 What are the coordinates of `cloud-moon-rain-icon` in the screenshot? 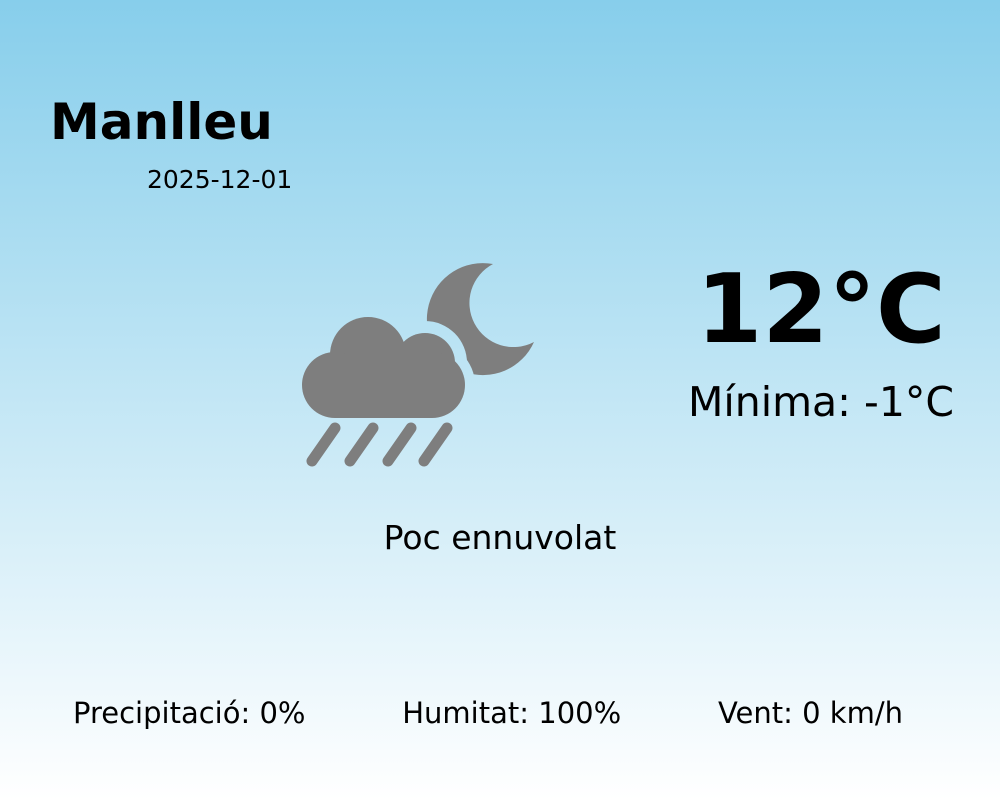 It's located at (418, 365).